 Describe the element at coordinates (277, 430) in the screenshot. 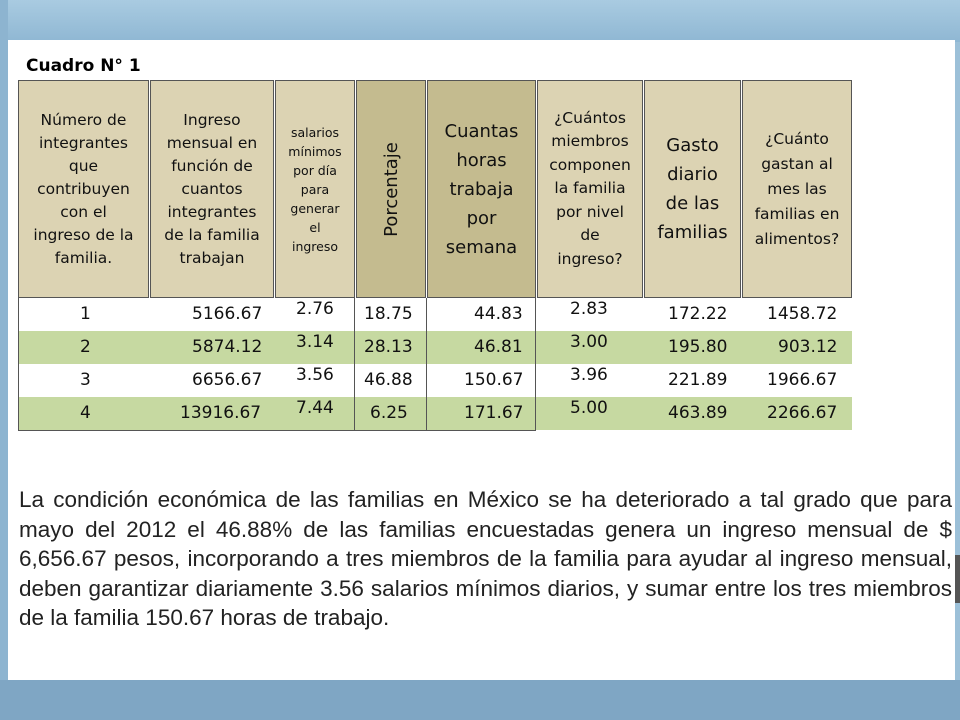

I see `table-bottom-border` at that location.